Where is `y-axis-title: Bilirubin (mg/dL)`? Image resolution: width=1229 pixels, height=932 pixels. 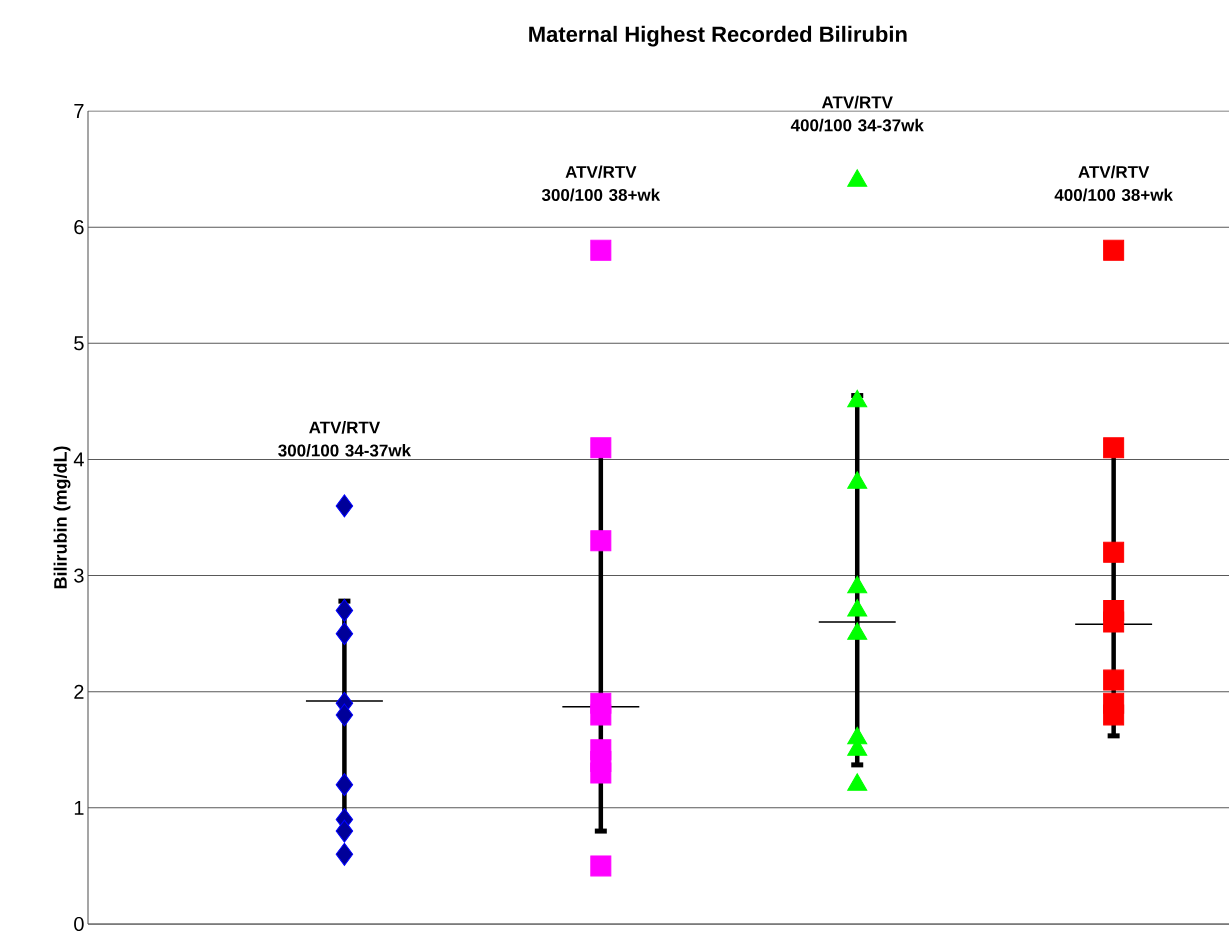
y-axis-title: Bilirubin (mg/dL) is located at coordinates (62, 517).